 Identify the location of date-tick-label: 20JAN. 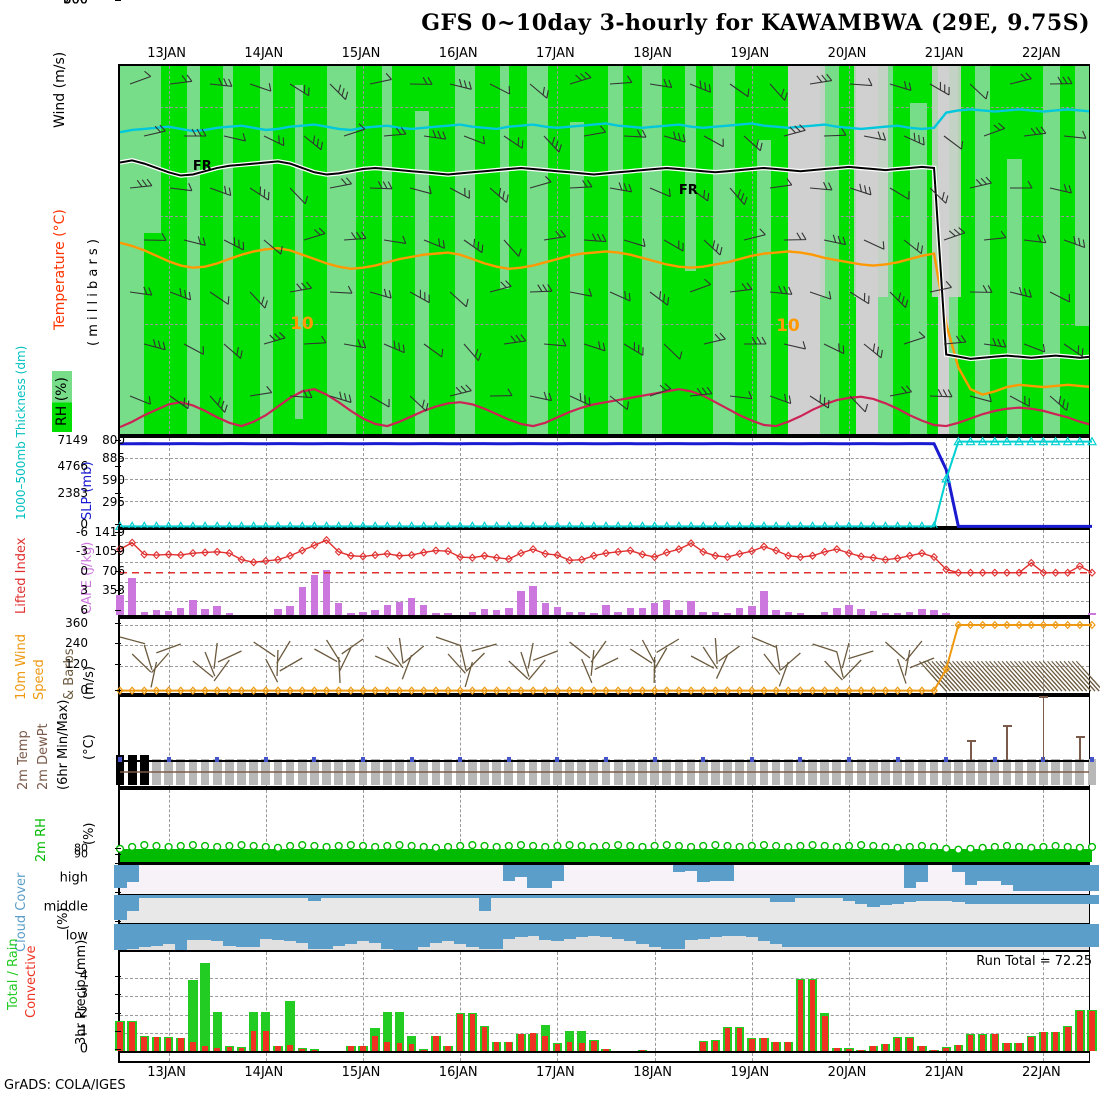
(847, 1072).